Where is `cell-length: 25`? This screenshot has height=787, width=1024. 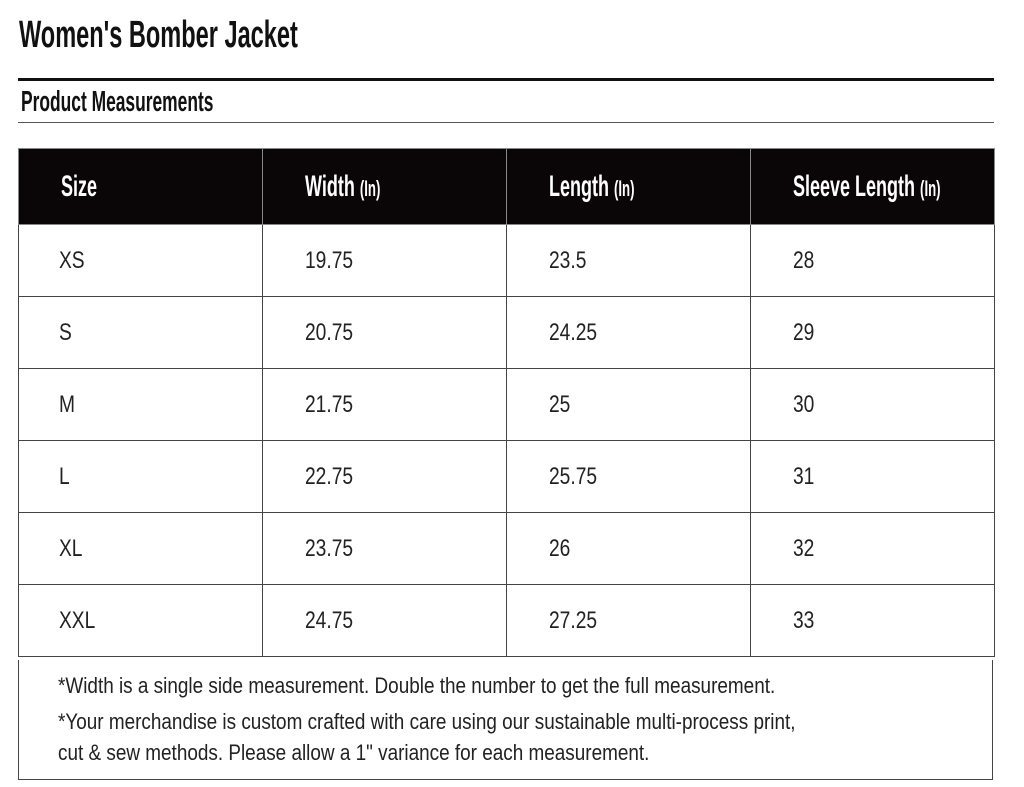
cell-length: 25 is located at coordinates (628, 404).